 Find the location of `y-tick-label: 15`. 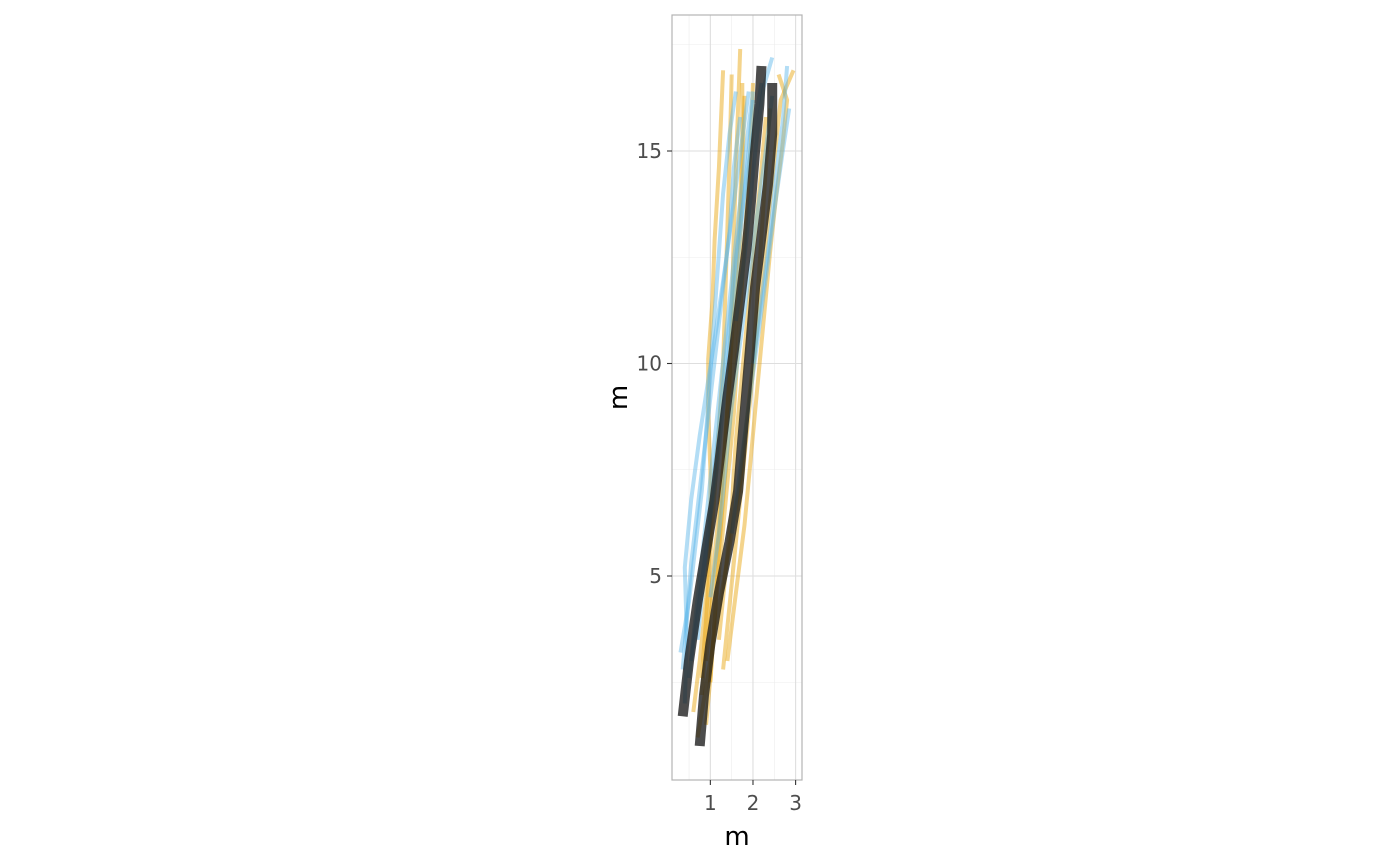

y-tick-label: 15 is located at coordinates (649, 151).